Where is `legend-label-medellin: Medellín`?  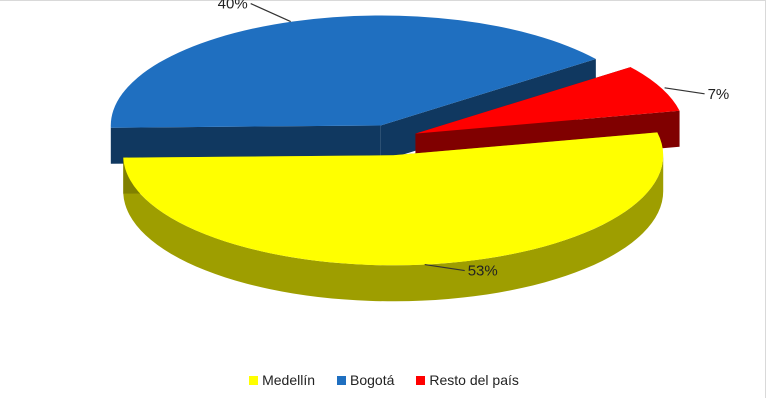
legend-label-medellin: Medellín is located at coordinates (289, 380).